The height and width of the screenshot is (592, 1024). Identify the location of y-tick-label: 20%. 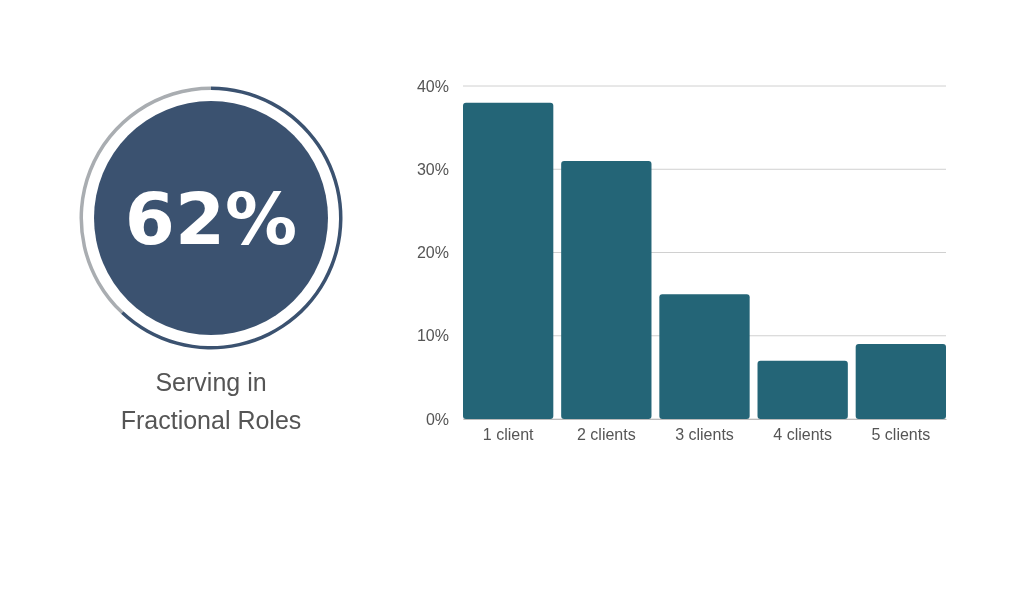
(432, 253).